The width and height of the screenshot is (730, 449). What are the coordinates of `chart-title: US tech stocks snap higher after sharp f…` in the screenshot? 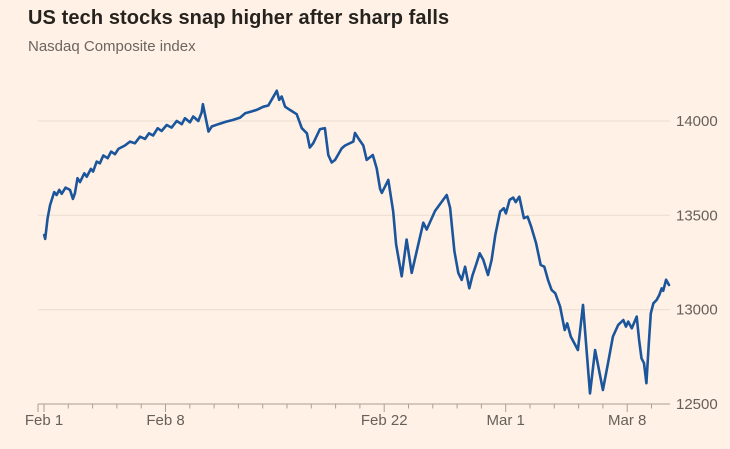 It's located at (239, 18).